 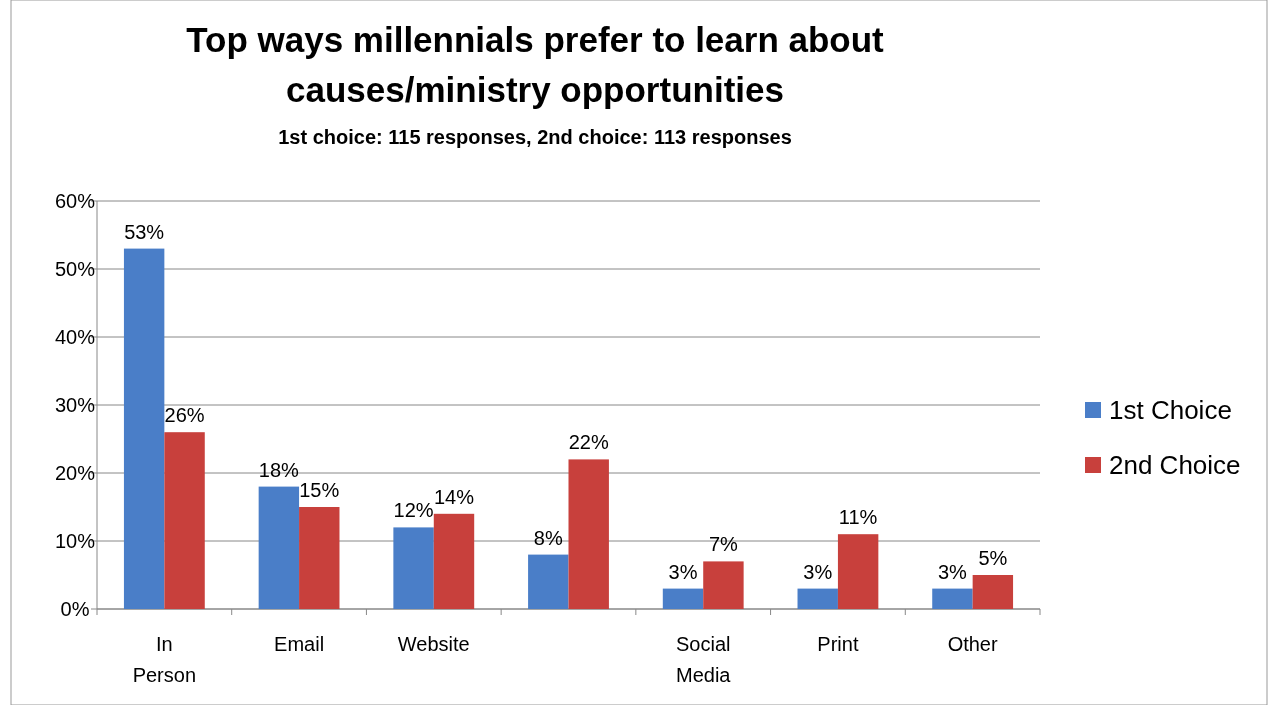 What do you see at coordinates (75, 541) in the screenshot?
I see `y-tick-label: 10%` at bounding box center [75, 541].